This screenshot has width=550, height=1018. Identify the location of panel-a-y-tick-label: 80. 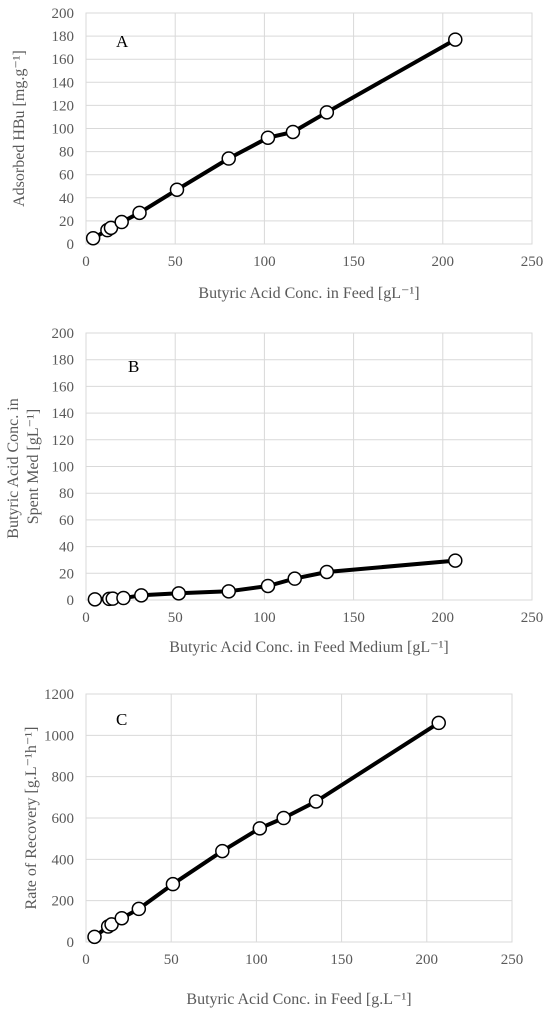
(66, 153).